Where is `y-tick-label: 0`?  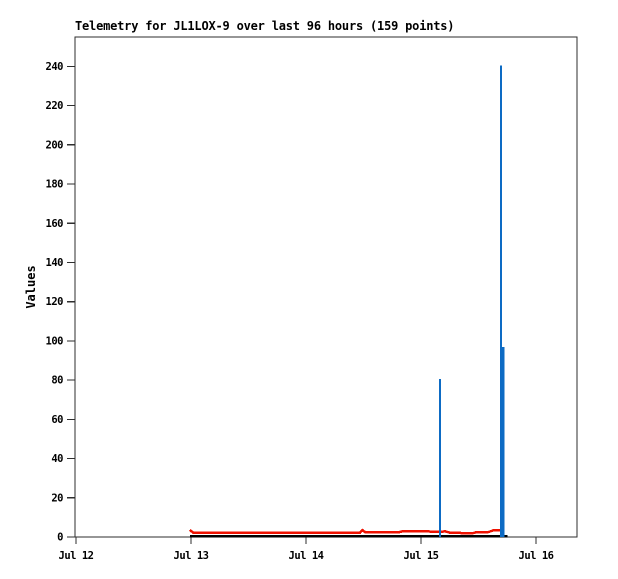
y-tick-label: 0 is located at coordinates (60, 538).